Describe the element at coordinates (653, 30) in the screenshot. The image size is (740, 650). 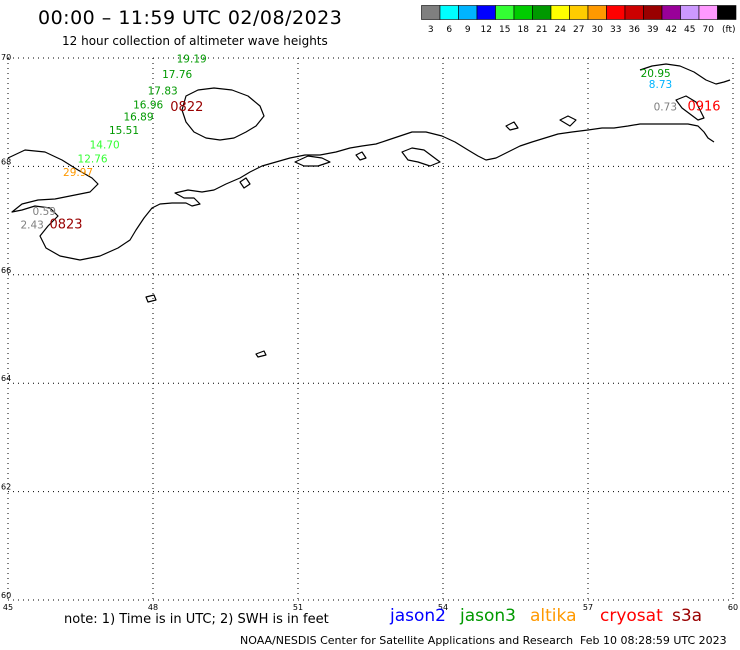
I see `colorbar-tick-label: 39` at that location.